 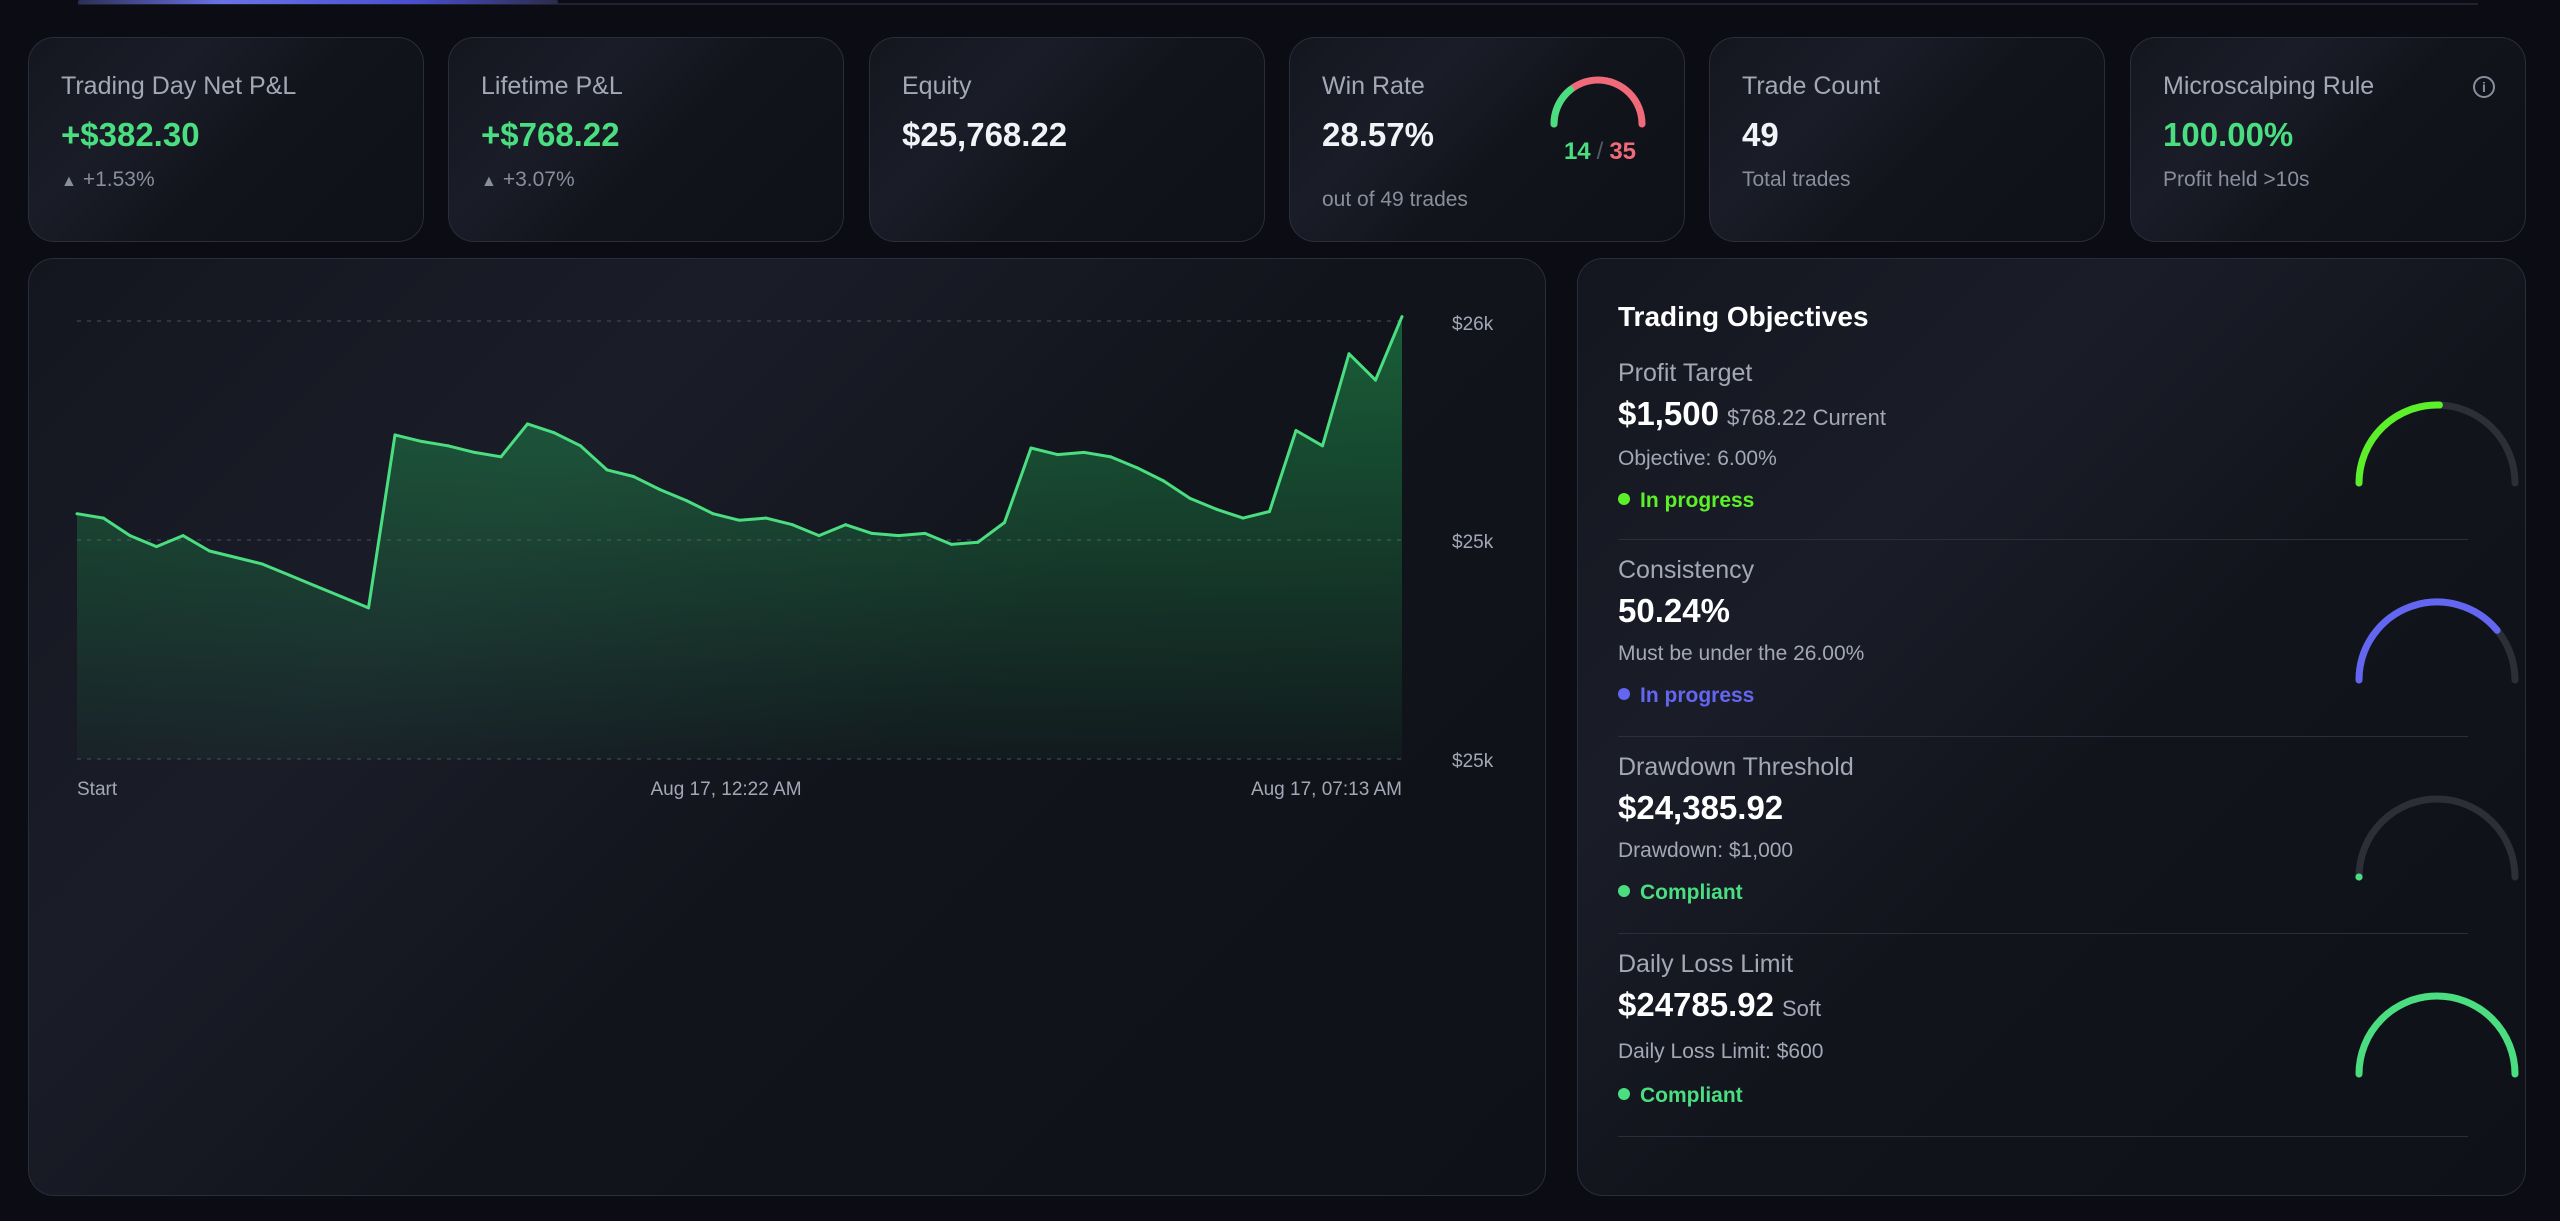 I want to click on win-rate-card: Win Rate 28.57% 14/35 out of 49 trades, so click(x=1487, y=139).